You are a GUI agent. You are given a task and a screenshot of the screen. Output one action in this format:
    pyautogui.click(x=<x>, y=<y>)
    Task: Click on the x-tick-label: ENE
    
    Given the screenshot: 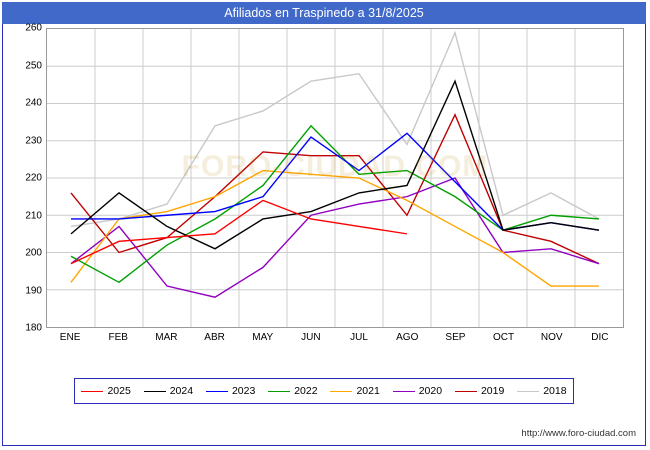 What is the action you would take?
    pyautogui.click(x=70, y=337)
    